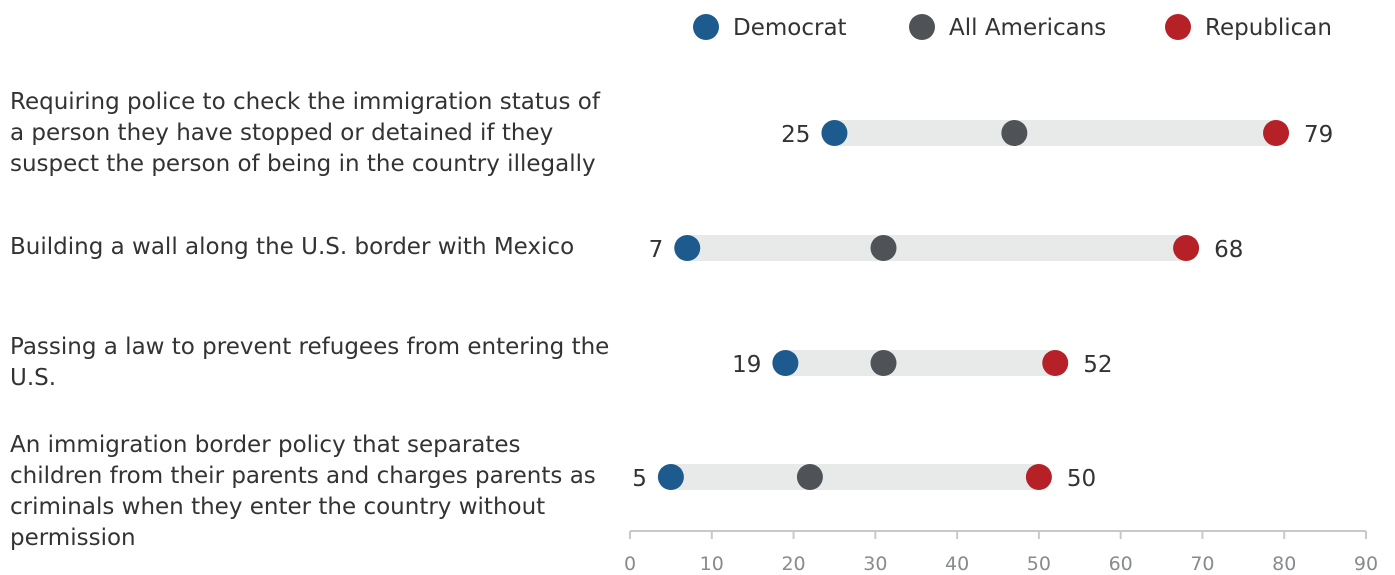 Image resolution: width=1395 pixels, height=575 pixels. Describe the element at coordinates (1318, 135) in the screenshot. I see `republican-value-label-0: 79` at that location.